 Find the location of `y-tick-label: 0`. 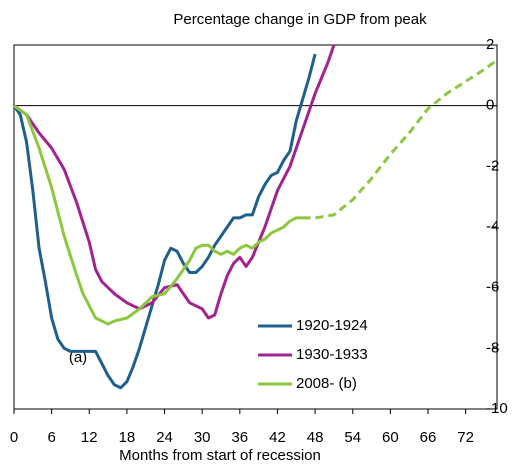

y-tick-label: 0 is located at coordinates (490, 105).